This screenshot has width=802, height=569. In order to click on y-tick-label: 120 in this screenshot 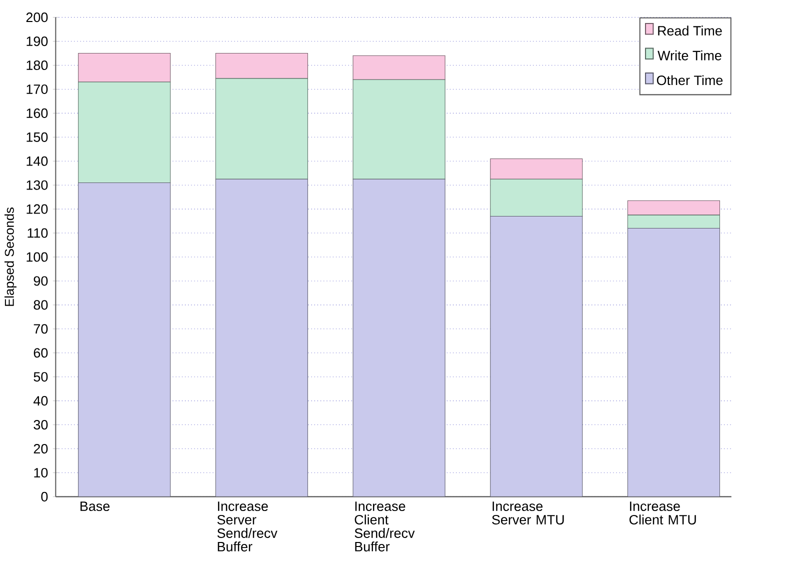, I will do `click(37, 209)`.